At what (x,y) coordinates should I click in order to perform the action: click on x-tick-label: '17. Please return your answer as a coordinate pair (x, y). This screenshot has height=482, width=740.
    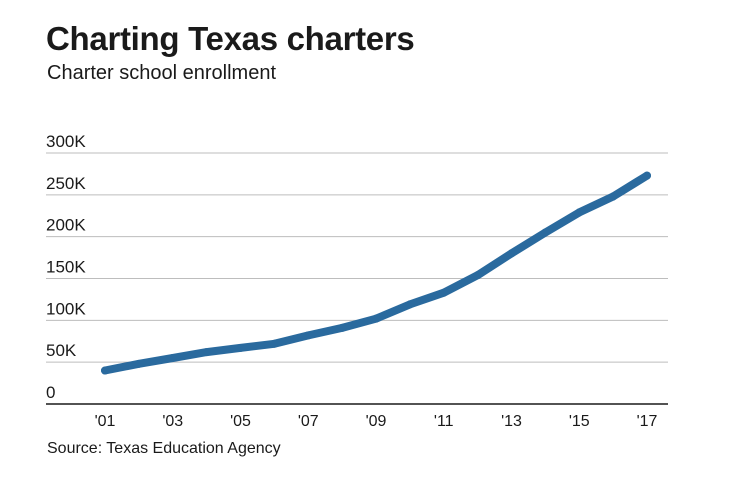
    Looking at the image, I should click on (647, 421).